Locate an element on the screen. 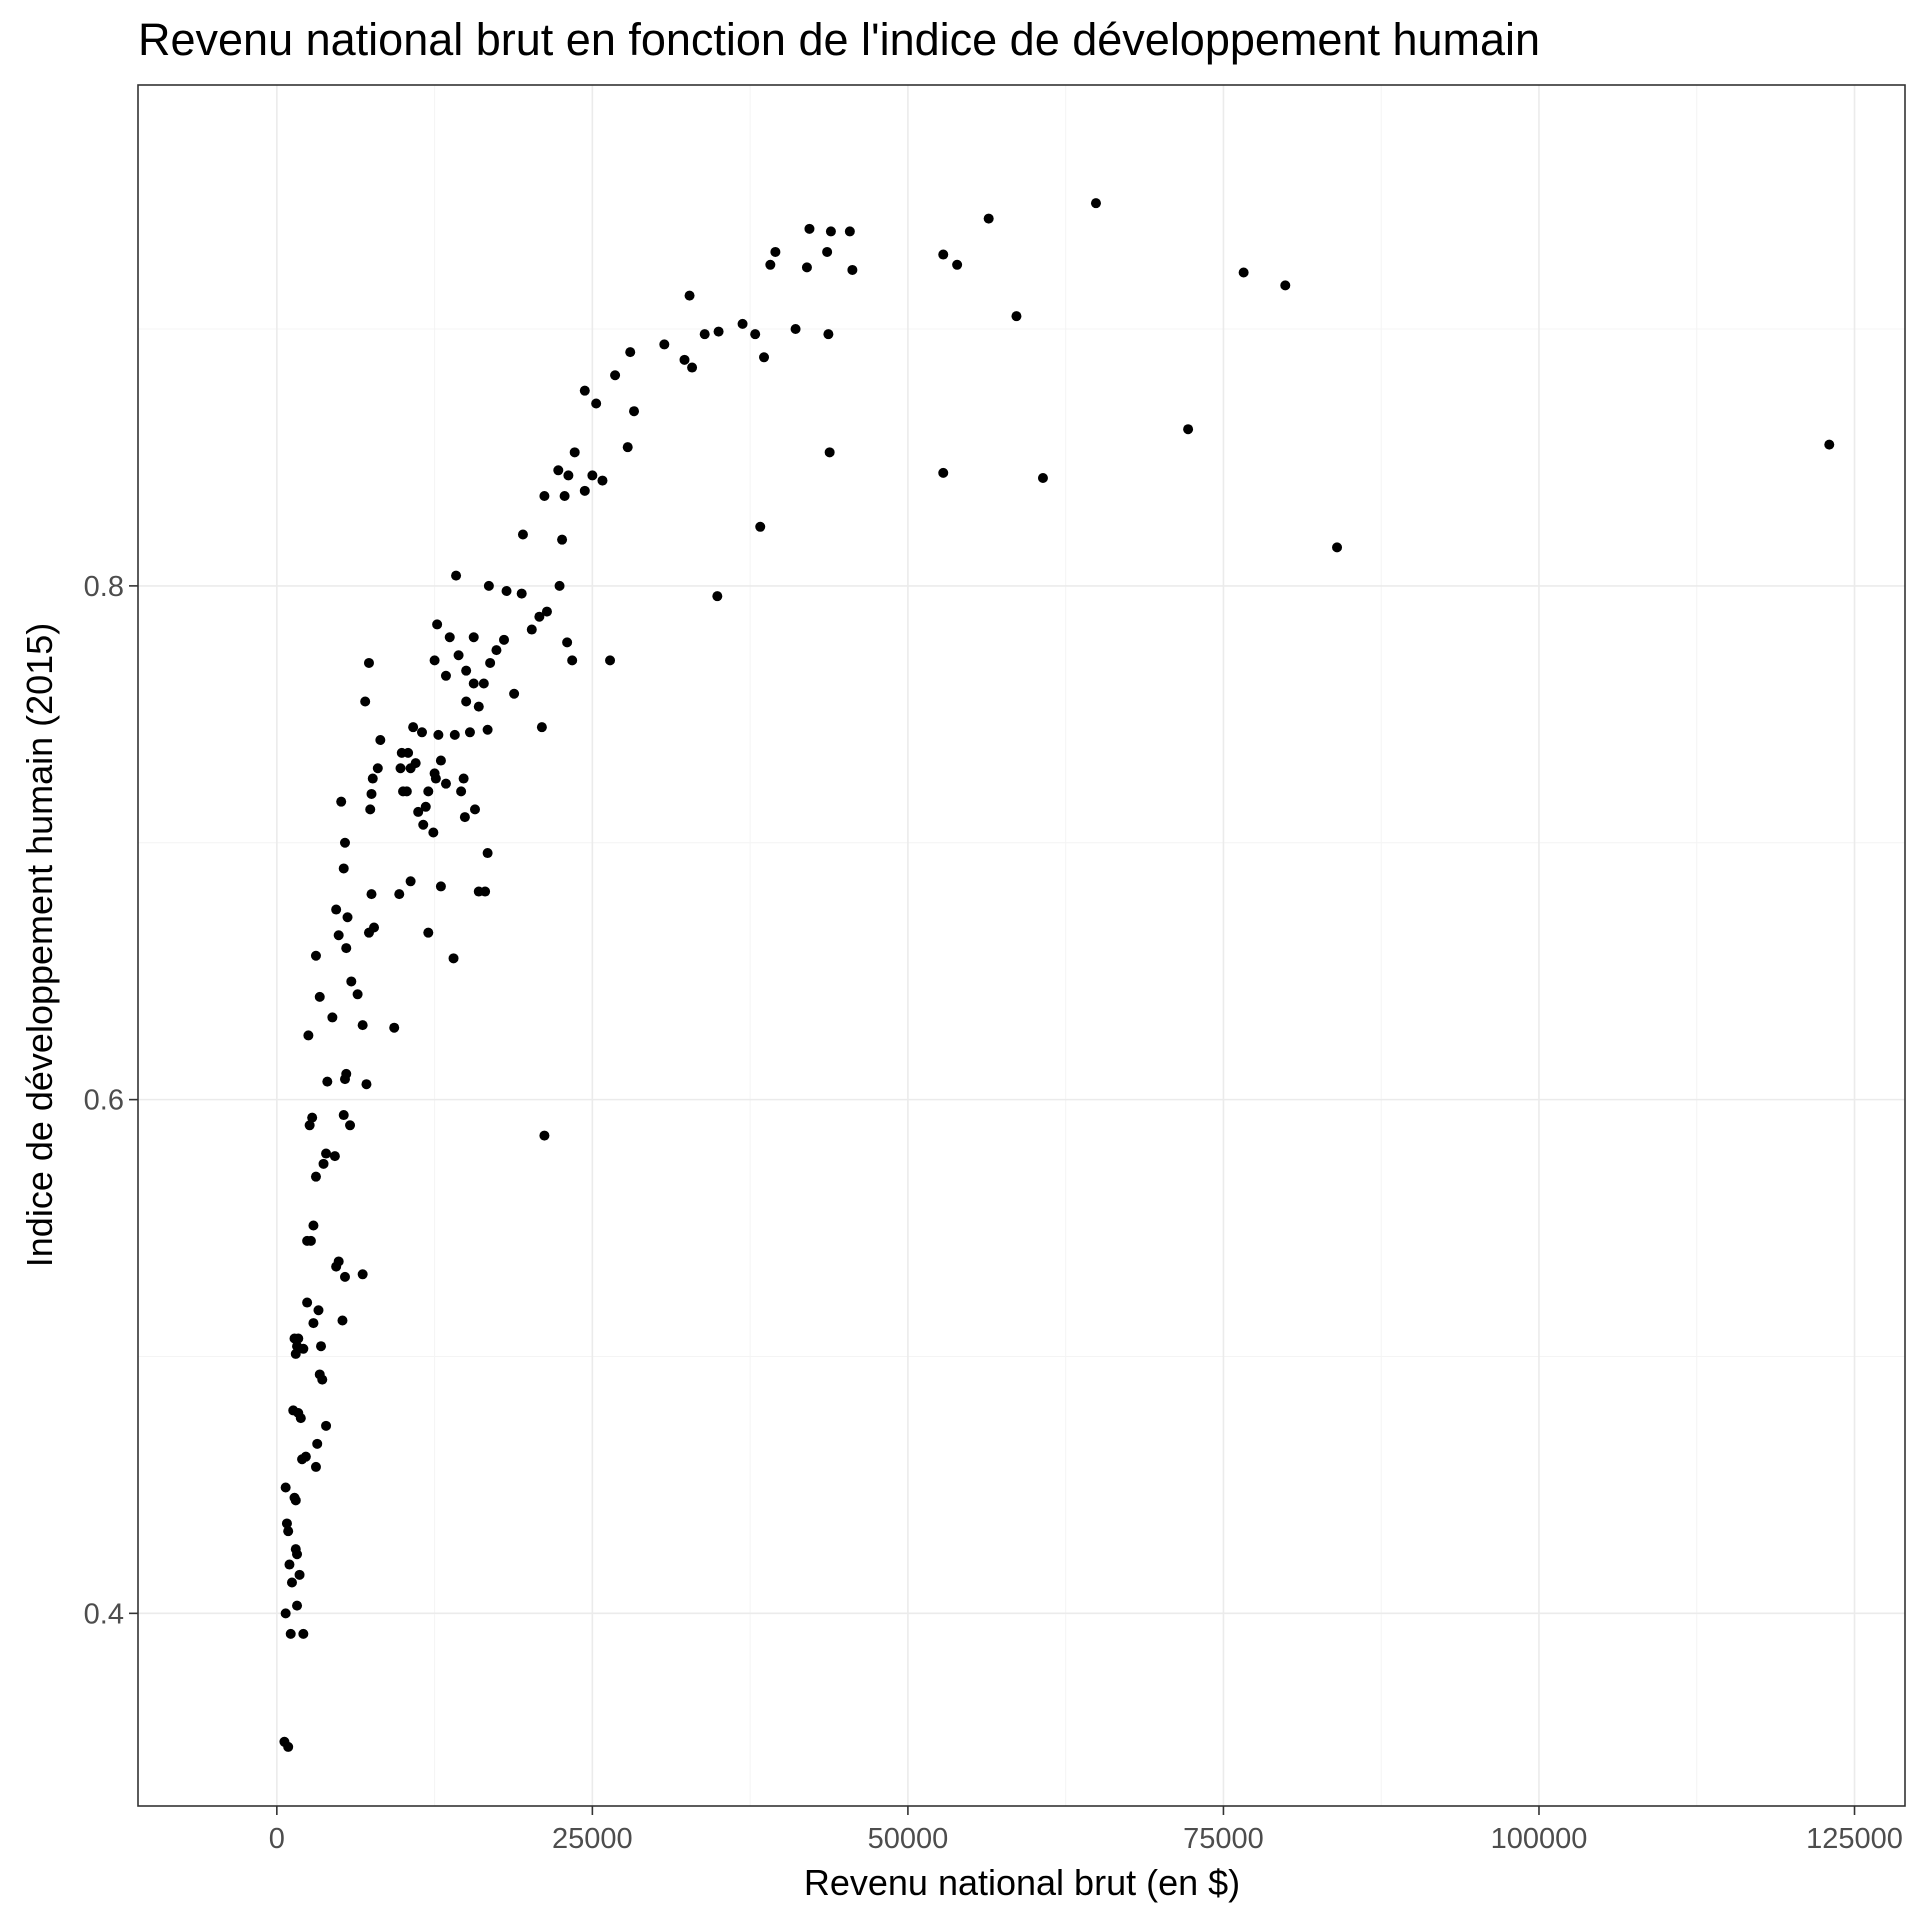 The width and height of the screenshot is (1920, 1920). x-tick-label: 50000 is located at coordinates (908, 1839).